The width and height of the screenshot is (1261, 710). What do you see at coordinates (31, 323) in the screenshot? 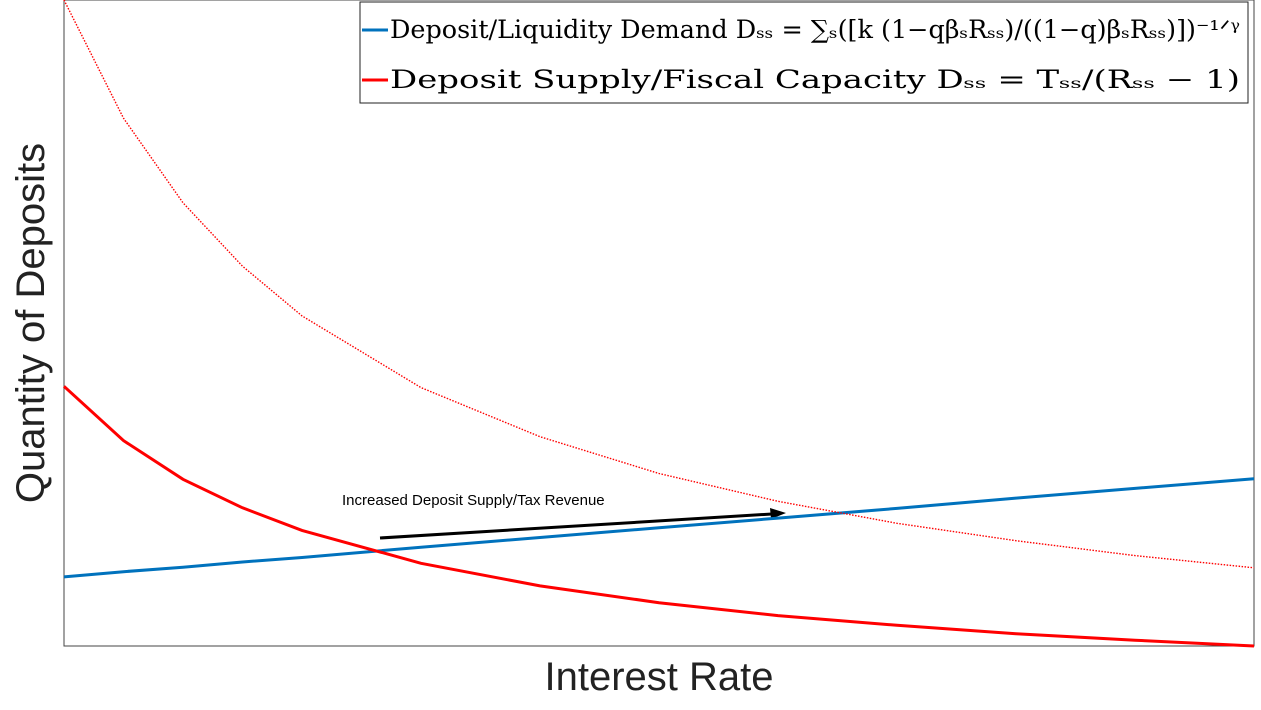
I see `y-axis-label: Quantity of Deposits` at bounding box center [31, 323].